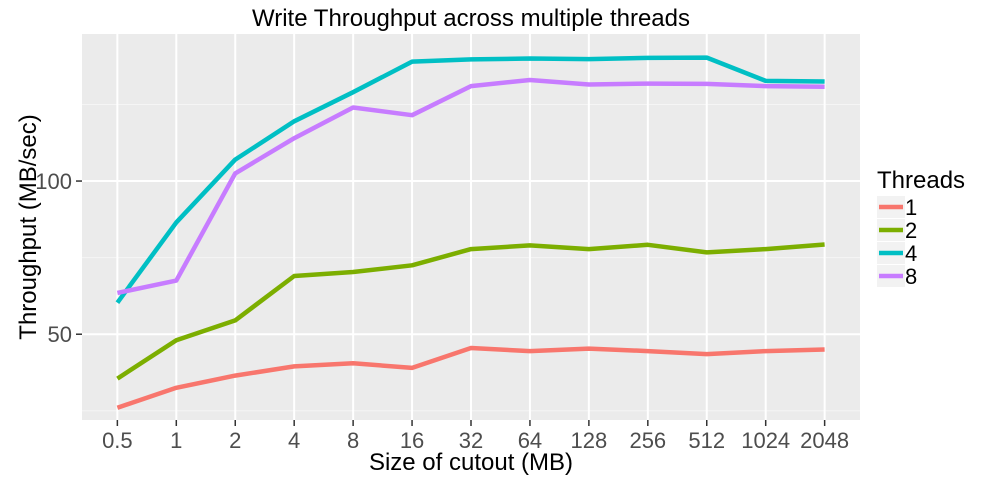  Describe the element at coordinates (765, 440) in the screenshot. I see `x-tick-label: 1024` at that location.